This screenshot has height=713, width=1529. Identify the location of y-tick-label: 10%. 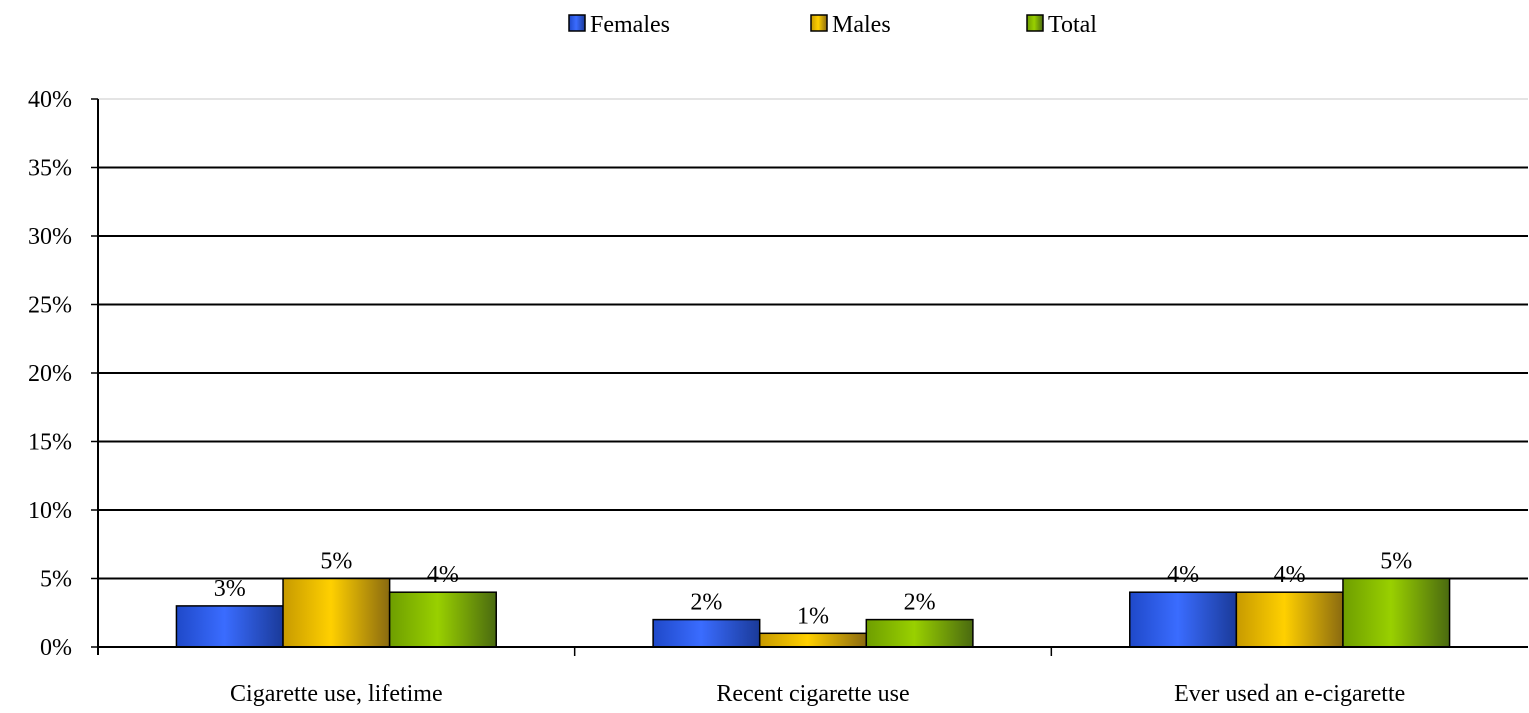
(50, 511).